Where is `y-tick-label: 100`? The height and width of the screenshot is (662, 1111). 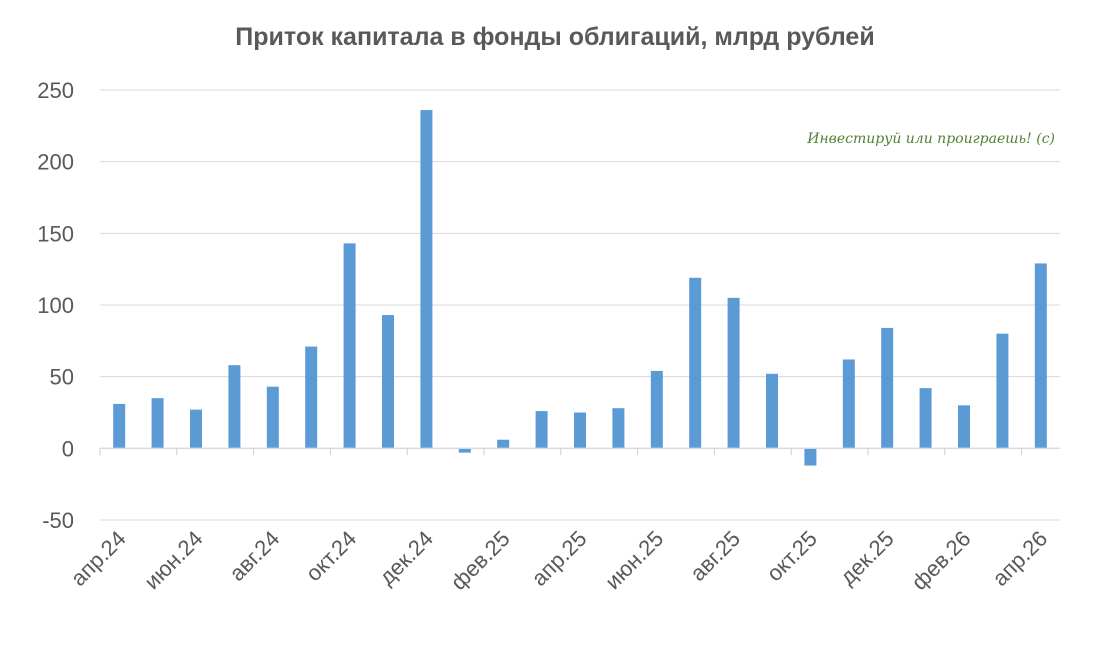
y-tick-label: 100 is located at coordinates (55, 305).